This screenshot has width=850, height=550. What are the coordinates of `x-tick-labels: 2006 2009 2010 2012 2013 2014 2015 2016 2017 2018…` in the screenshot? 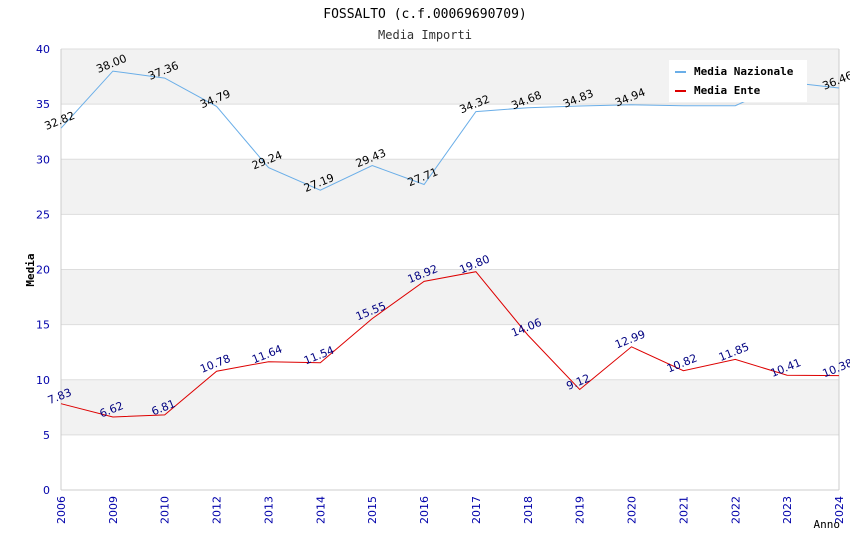 It's located at (450, 510).